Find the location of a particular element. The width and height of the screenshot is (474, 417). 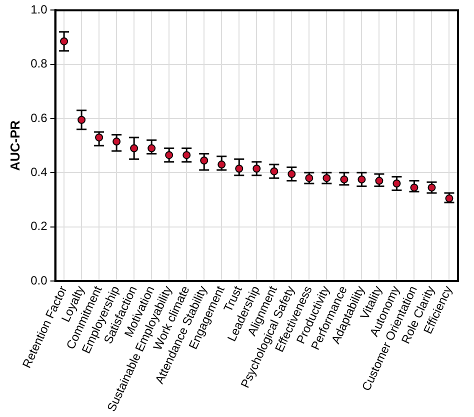

y-axis-title: AUC-PR is located at coordinates (14, 145).